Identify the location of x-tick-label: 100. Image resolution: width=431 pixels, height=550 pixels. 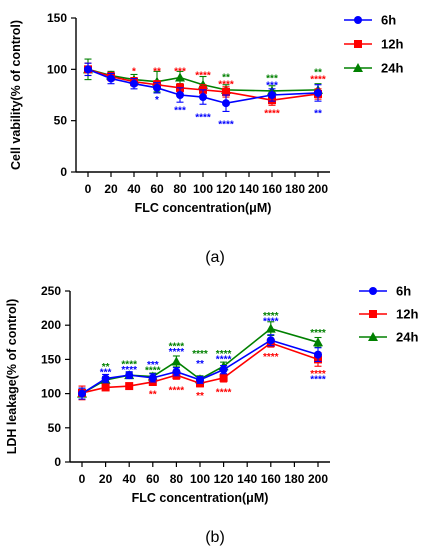
(200, 479).